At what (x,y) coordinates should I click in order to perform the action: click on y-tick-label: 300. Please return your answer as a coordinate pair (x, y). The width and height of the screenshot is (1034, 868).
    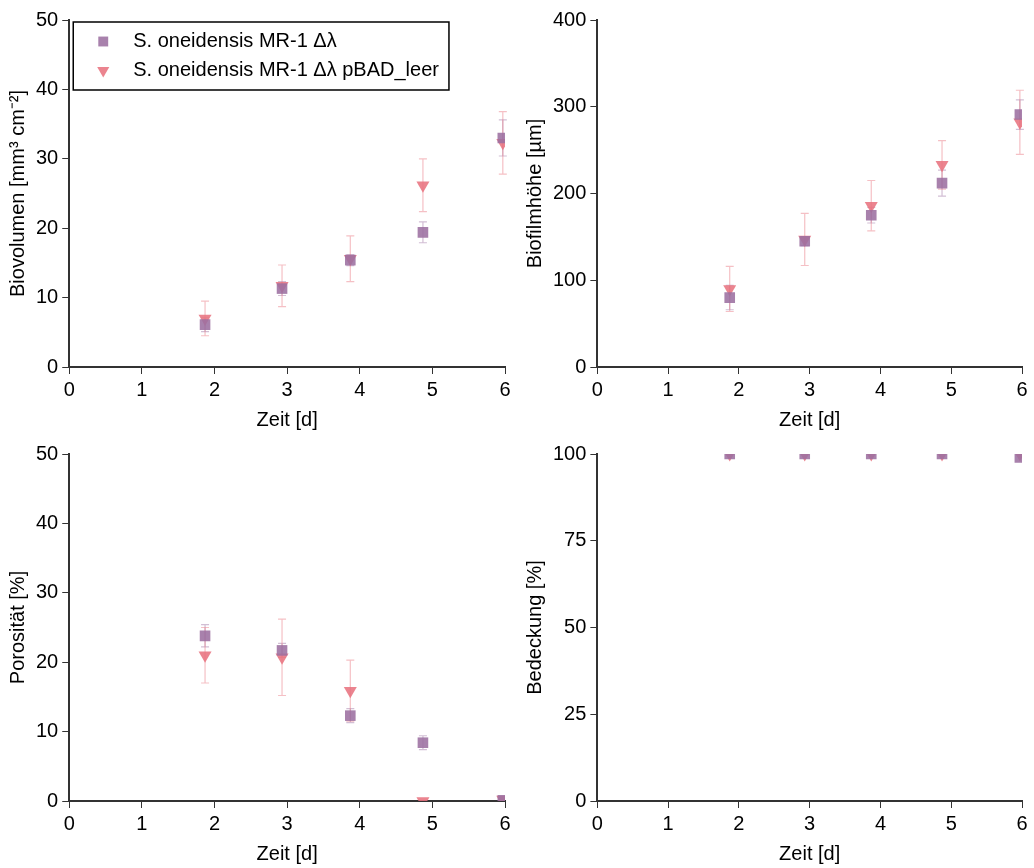
    Looking at the image, I should click on (569, 105).